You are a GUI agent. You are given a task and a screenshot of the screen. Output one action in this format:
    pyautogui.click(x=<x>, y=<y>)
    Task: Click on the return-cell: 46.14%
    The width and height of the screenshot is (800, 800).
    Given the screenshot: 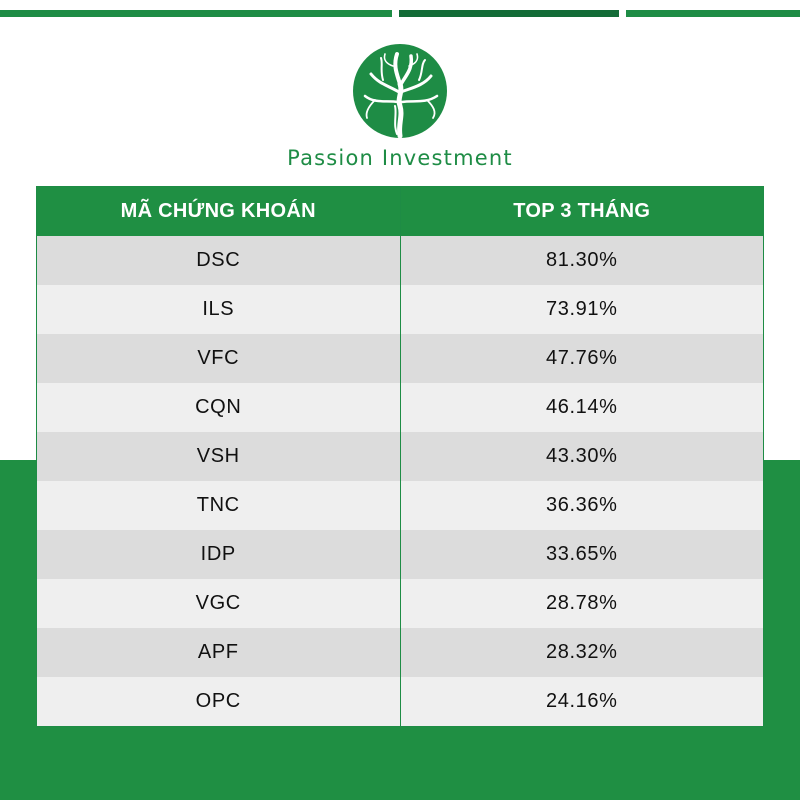 What is the action you would take?
    pyautogui.click(x=582, y=407)
    